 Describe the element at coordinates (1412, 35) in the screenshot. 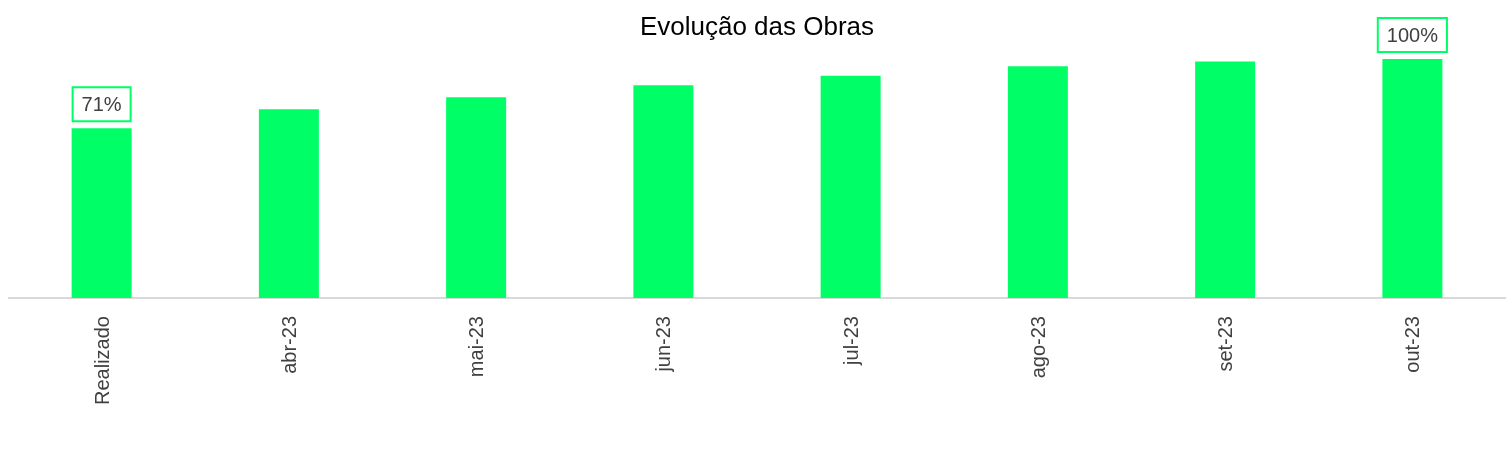

I see `data-label: 100%` at that location.